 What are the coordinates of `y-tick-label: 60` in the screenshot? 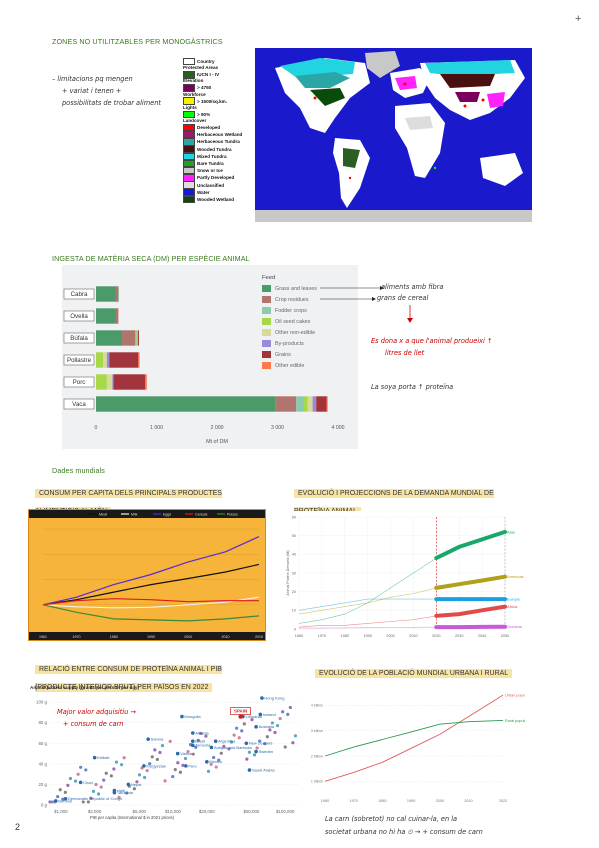 It's located at (294, 517).